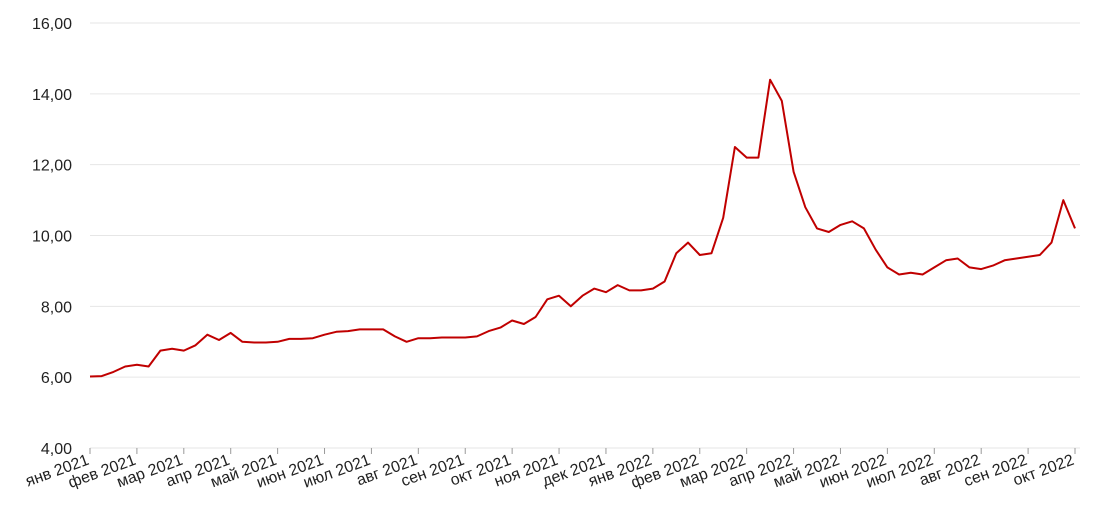  What do you see at coordinates (52, 24) in the screenshot?
I see `y-tick-label: 16,00` at bounding box center [52, 24].